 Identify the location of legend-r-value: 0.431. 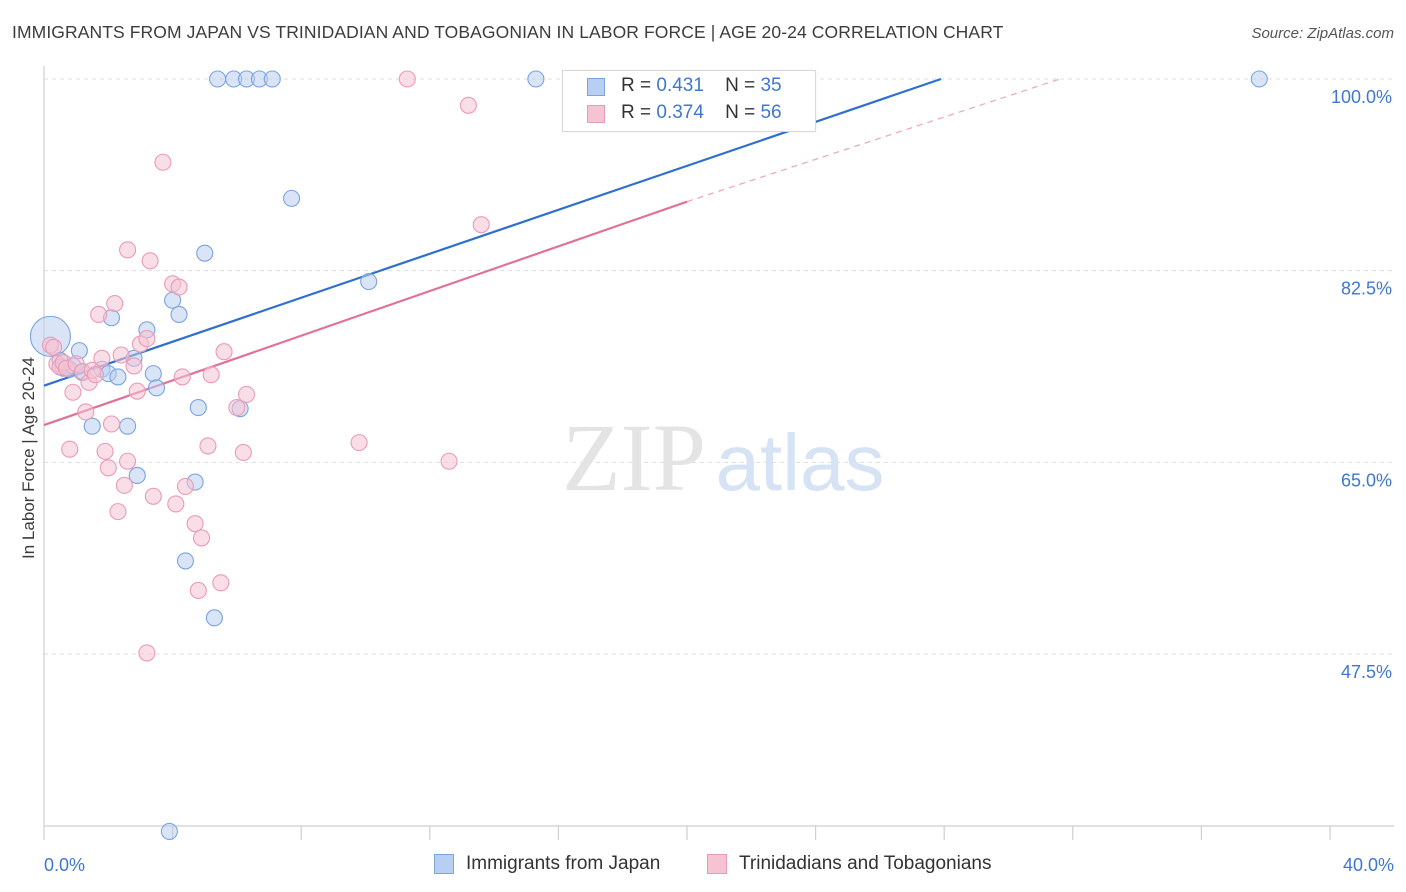
(680, 85).